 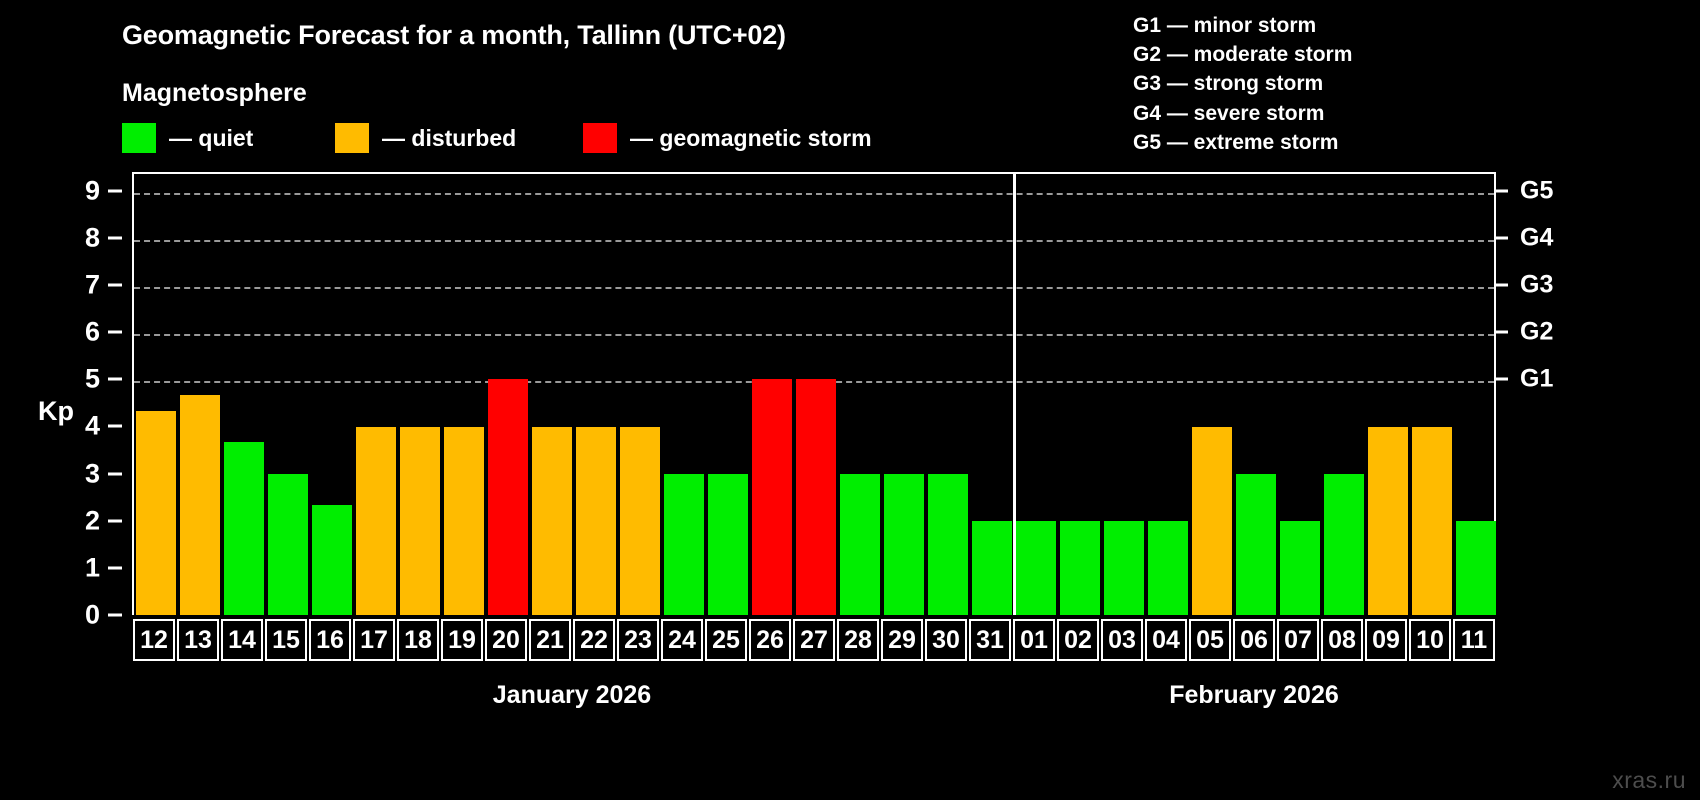 I want to click on day-label-11: 11, so click(x=1474, y=640).